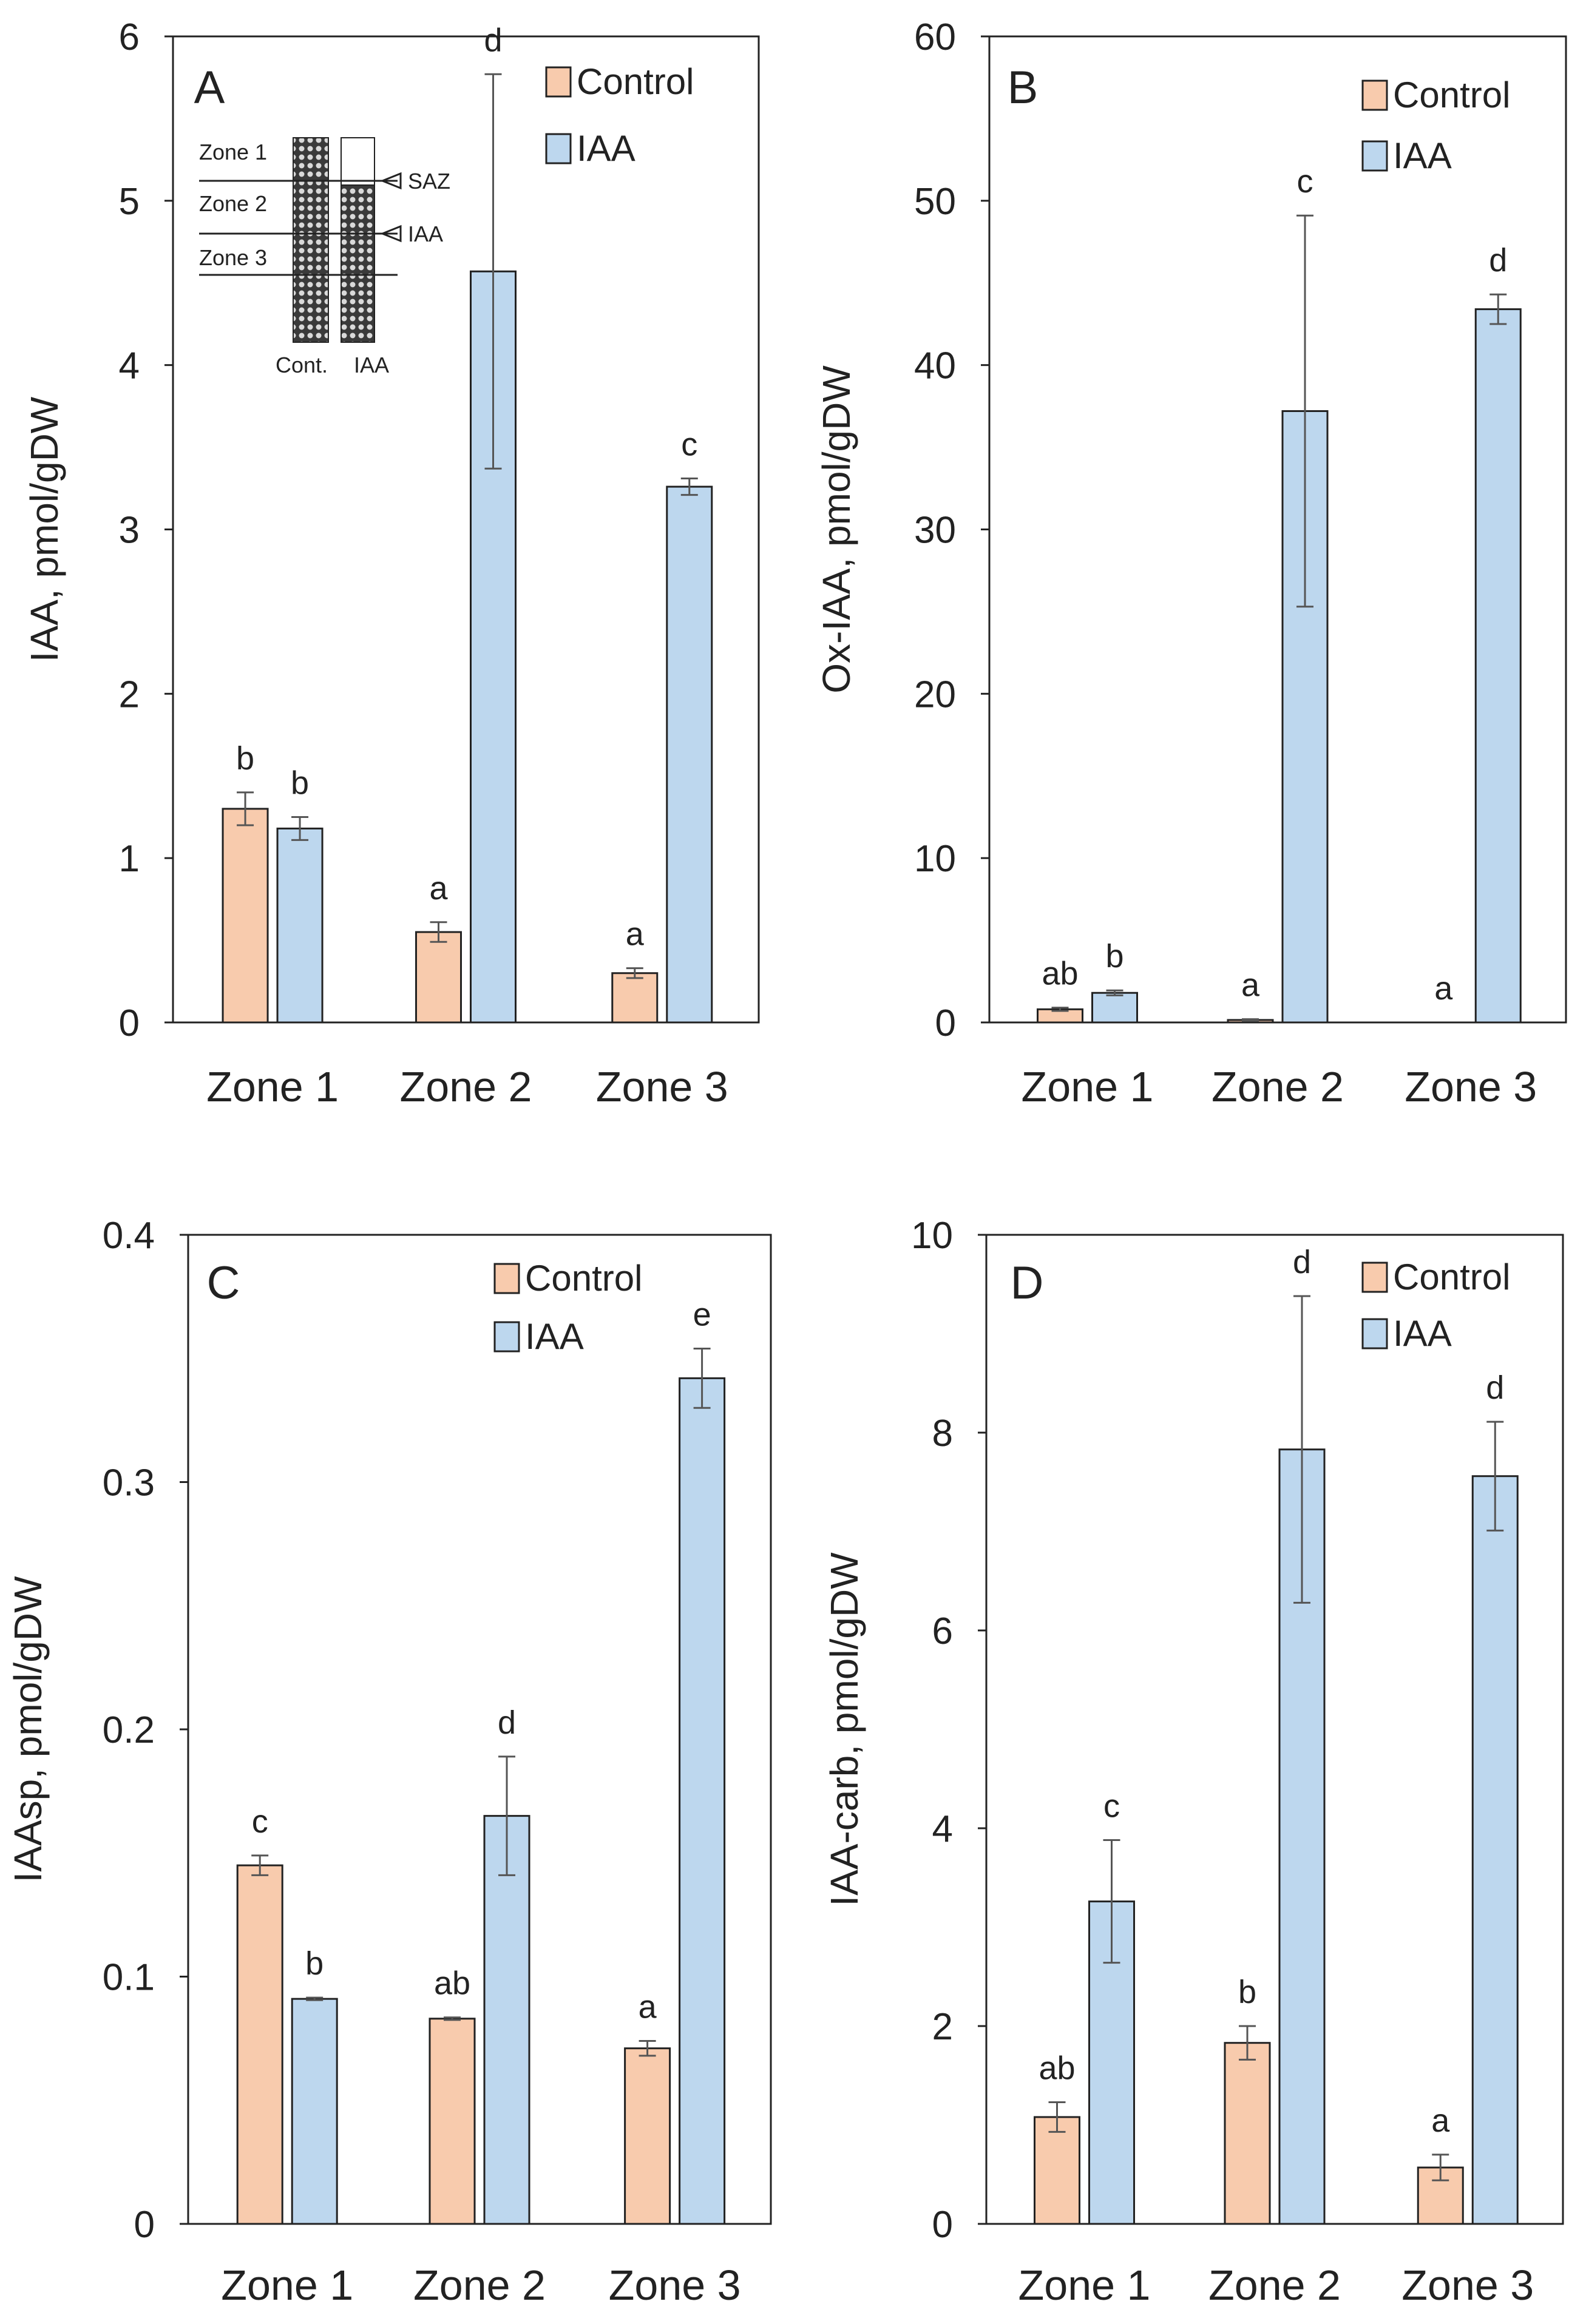  What do you see at coordinates (233, 152) in the screenshot?
I see `inset-zone-label: Zone 1` at bounding box center [233, 152].